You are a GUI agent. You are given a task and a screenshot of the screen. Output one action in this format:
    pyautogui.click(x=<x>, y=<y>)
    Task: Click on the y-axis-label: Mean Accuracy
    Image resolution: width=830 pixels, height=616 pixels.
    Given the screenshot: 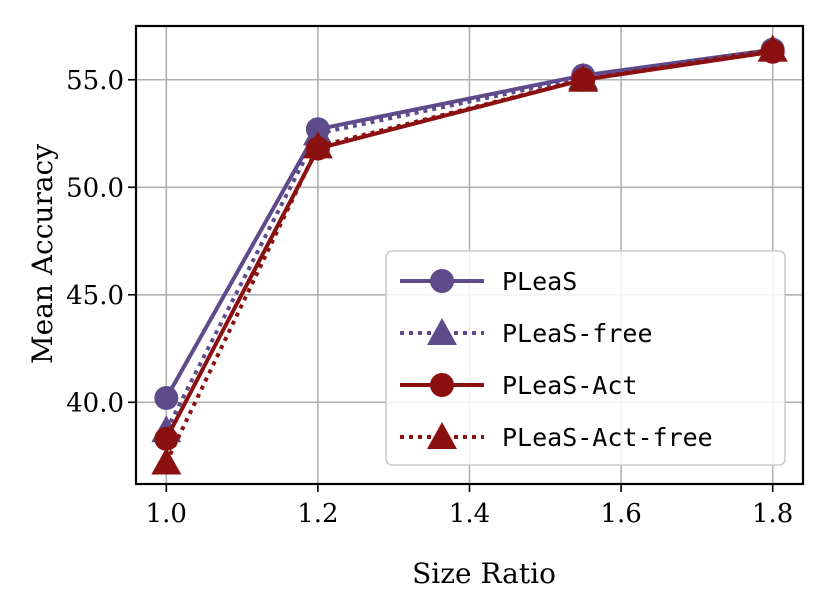 What is the action you would take?
    pyautogui.click(x=42, y=254)
    